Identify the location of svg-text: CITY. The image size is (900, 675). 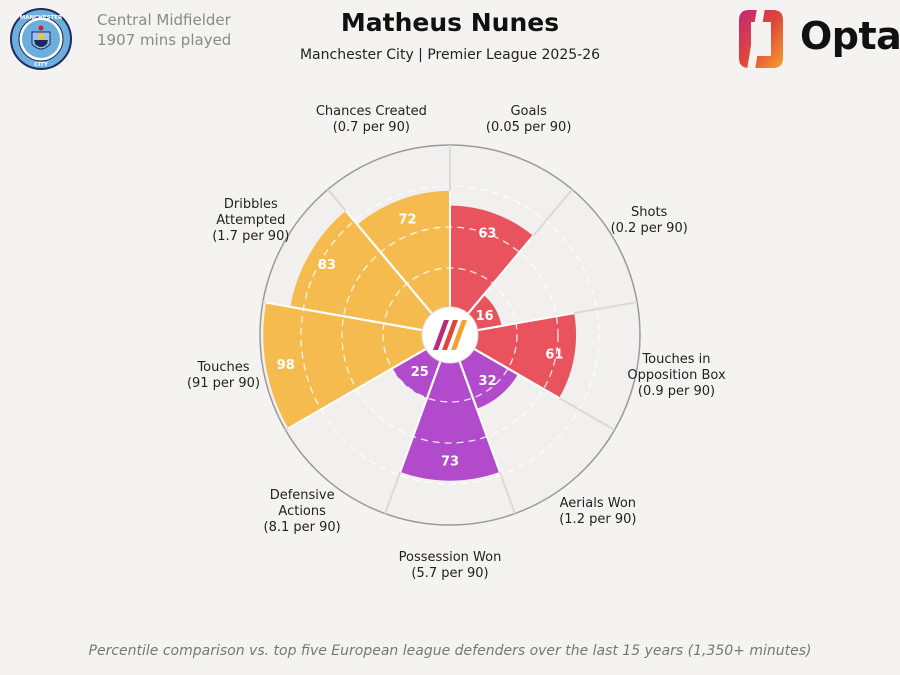
(41, 65).